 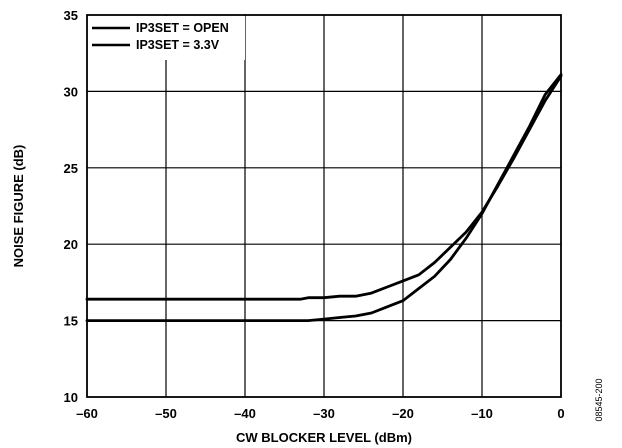 What do you see at coordinates (71, 321) in the screenshot?
I see `y-tick-label: 15` at bounding box center [71, 321].